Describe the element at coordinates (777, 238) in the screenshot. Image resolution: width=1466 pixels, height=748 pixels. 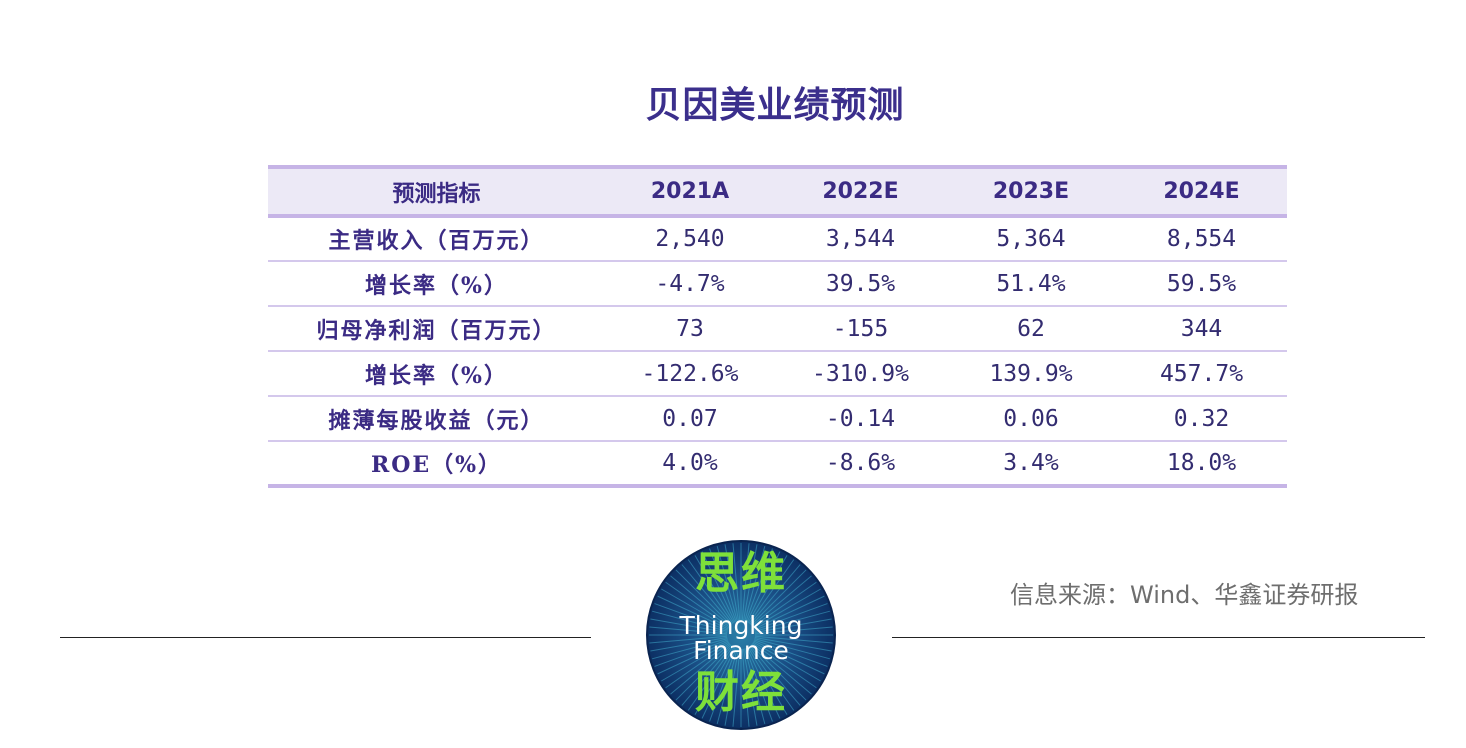
I see `table-row: 主营收入（百万元） 2,540 3,544 5,364 8,554` at that location.